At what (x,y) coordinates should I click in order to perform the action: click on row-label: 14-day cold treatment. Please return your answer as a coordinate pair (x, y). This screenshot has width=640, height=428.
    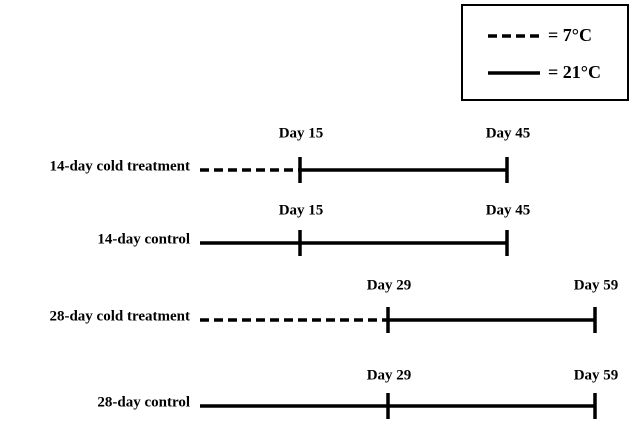
    Looking at the image, I should click on (119, 166).